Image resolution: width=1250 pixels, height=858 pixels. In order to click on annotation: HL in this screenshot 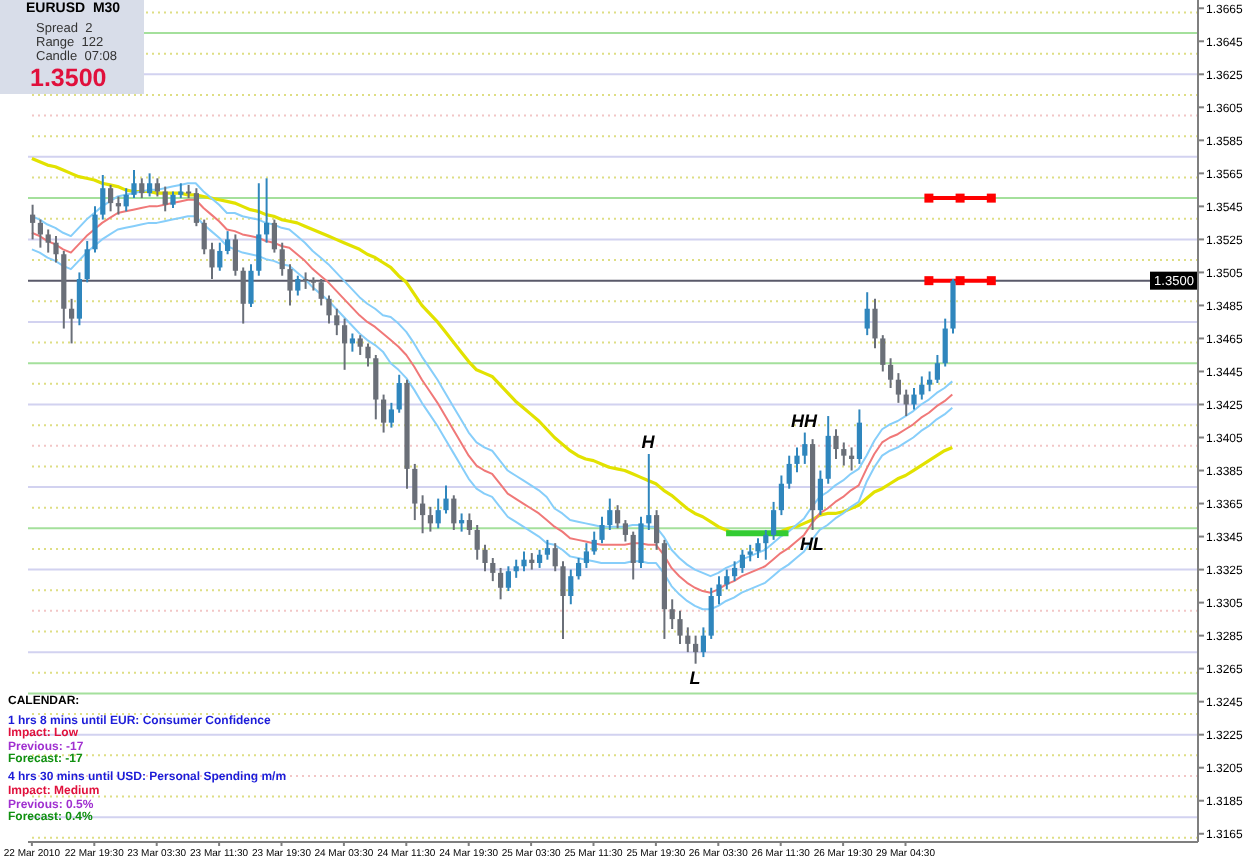, I will do `click(811, 543)`.